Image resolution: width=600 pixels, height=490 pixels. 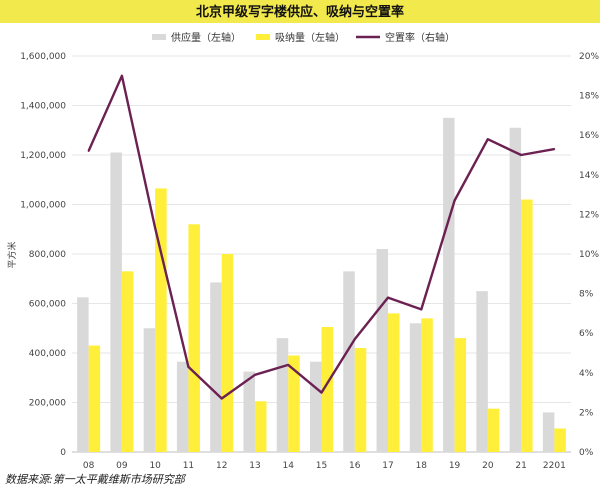 I want to click on y-axis-label: 平方米, so click(x=12, y=254).